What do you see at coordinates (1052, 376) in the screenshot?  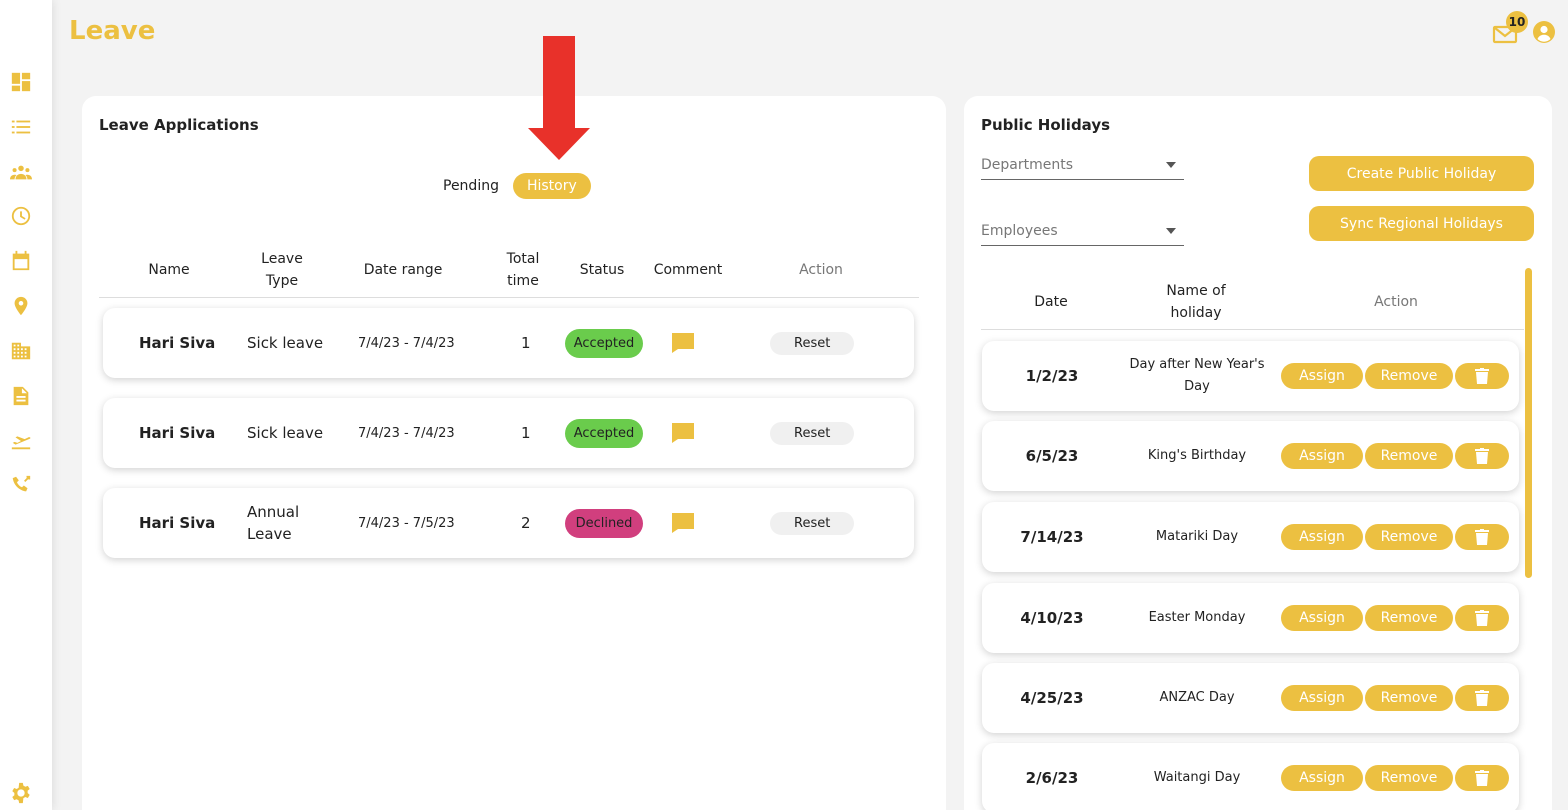 I see `holiday-date: 1/2/23` at bounding box center [1052, 376].